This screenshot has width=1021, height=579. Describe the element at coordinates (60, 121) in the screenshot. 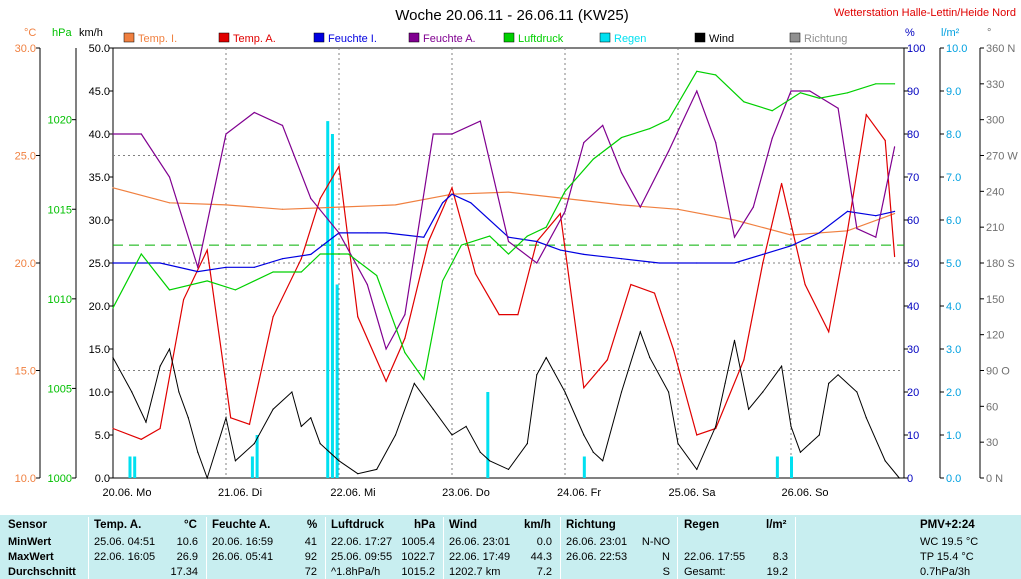

I see `pressure-tick-label: 1020` at that location.